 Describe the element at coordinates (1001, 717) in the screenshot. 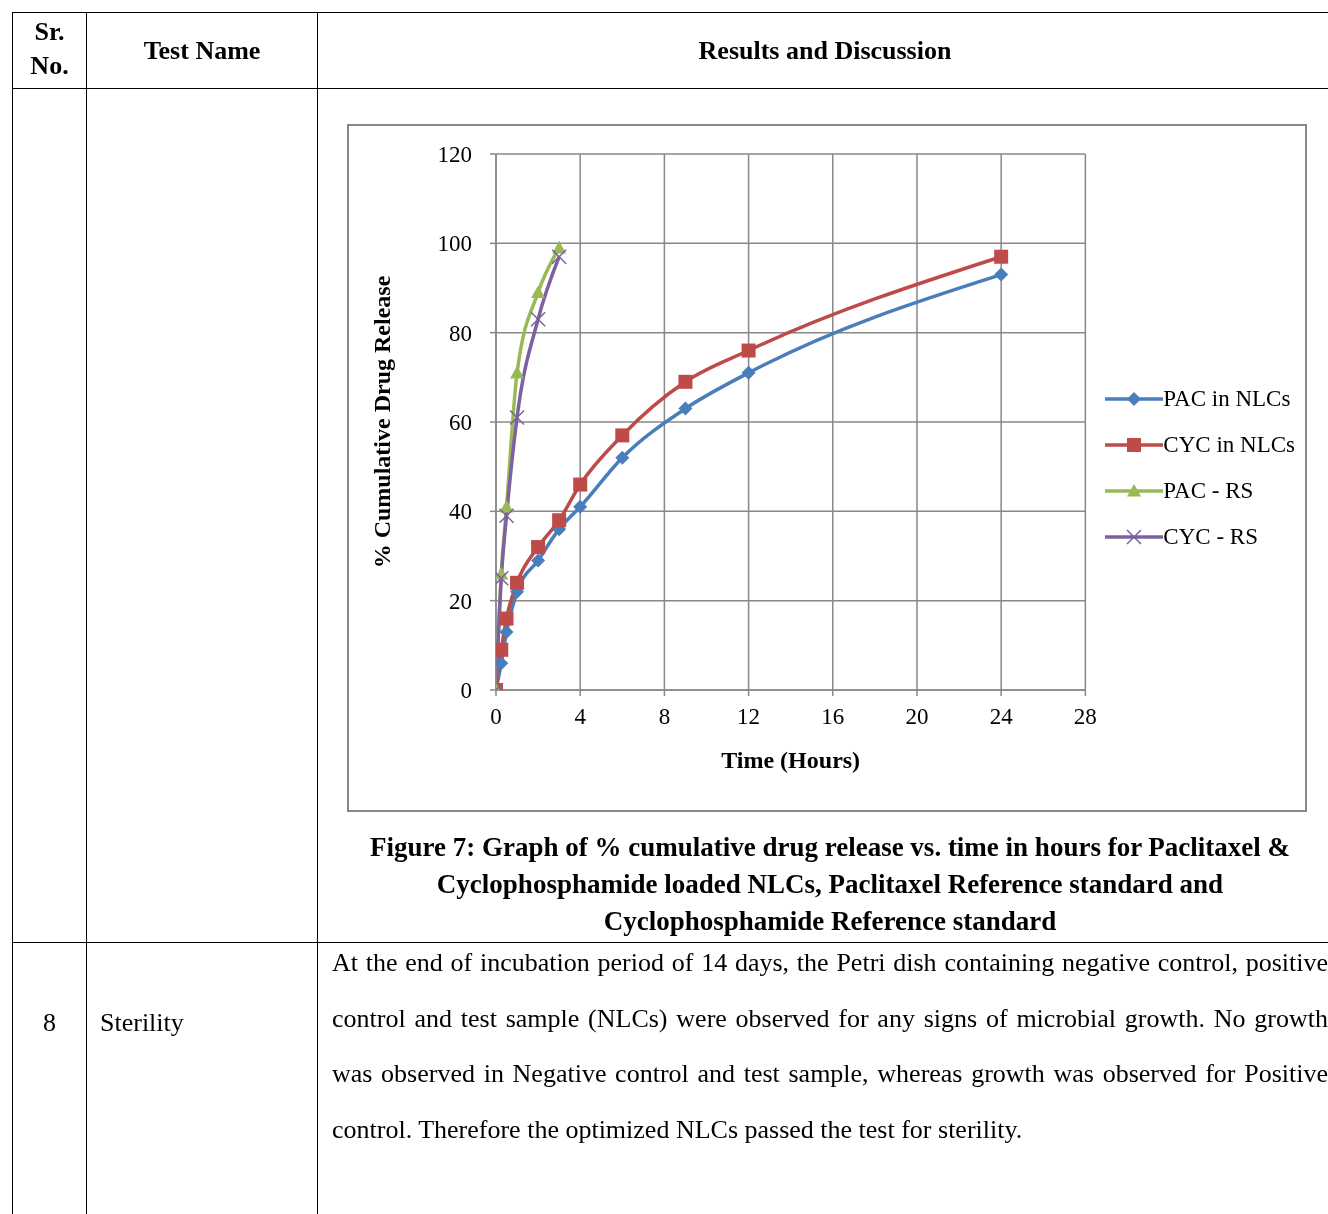

I see `x-tick-label: 24` at that location.